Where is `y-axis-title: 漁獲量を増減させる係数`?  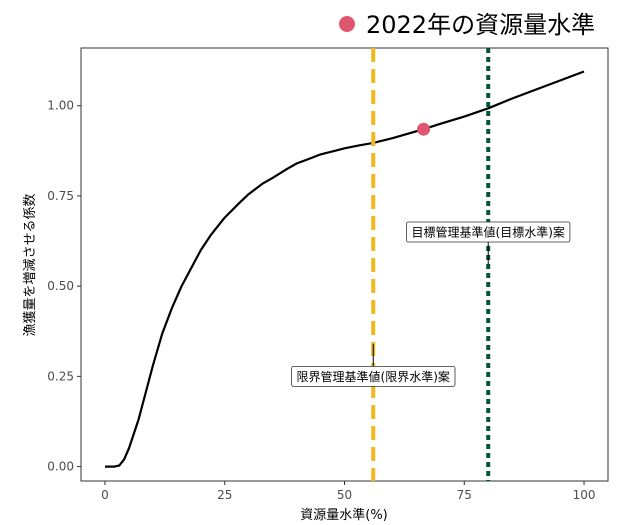
y-axis-title: 漁獲量を増減させる係数 is located at coordinates (30, 264).